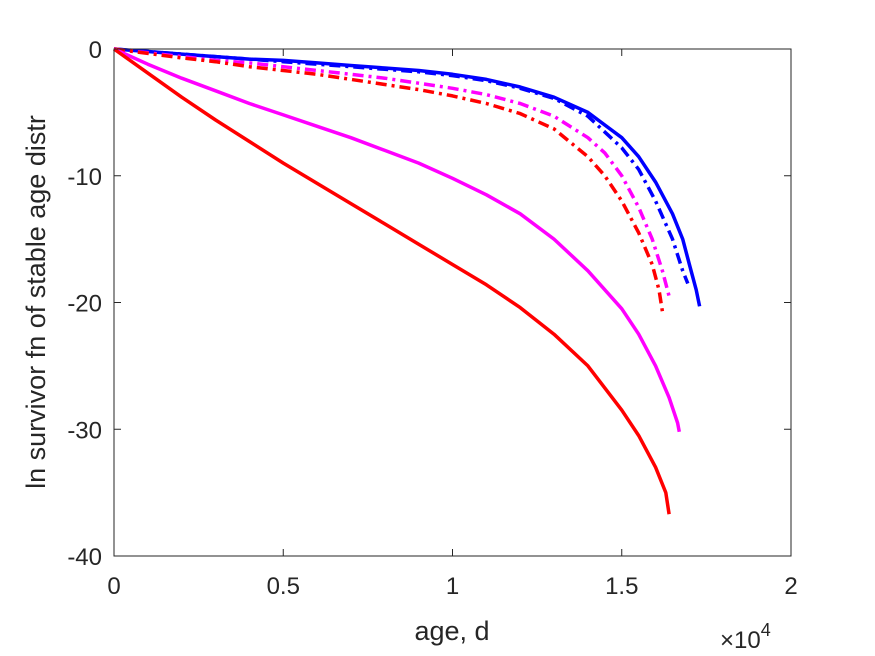 Image resolution: width=875 pixels, height=656 pixels. Describe the element at coordinates (452, 586) in the screenshot. I see `x-tick-label: 1` at that location.